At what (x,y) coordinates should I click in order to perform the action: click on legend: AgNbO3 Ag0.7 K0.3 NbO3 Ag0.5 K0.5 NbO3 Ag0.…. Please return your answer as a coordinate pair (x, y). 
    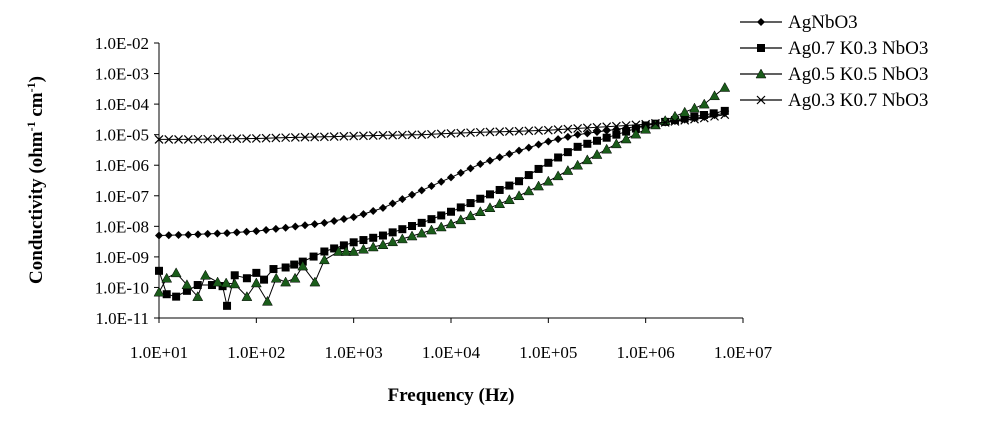
    Looking at the image, I should click on (834, 61).